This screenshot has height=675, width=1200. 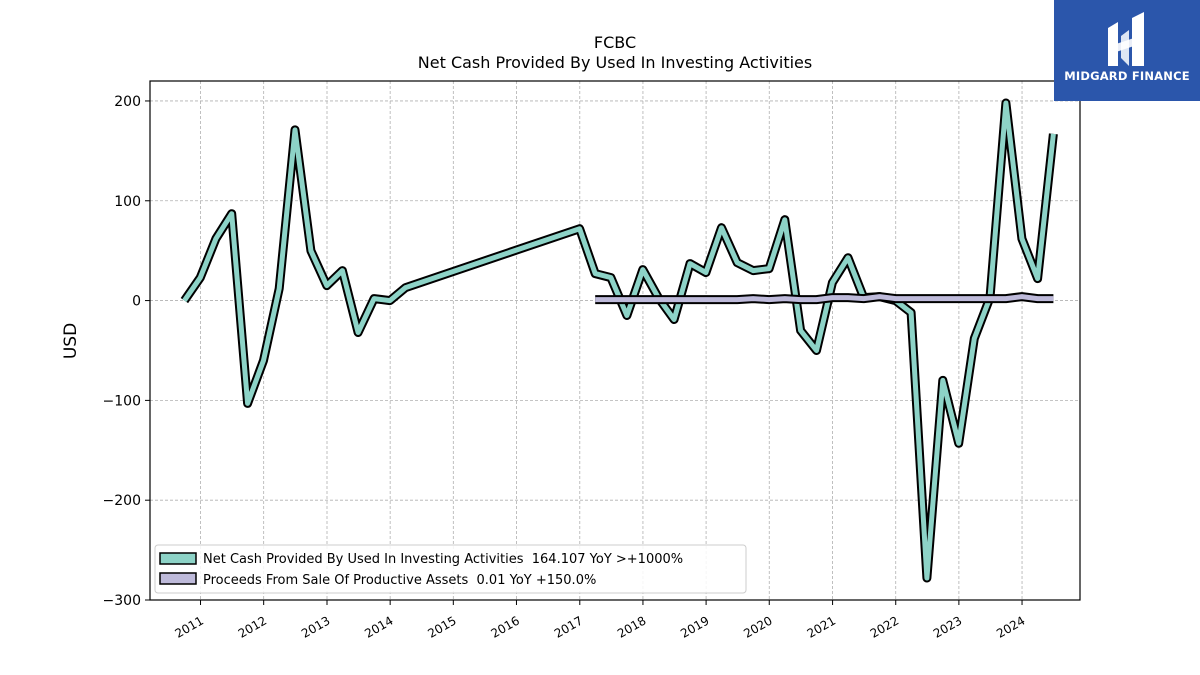 I want to click on x-tick-label: 2014, so click(x=378, y=626).